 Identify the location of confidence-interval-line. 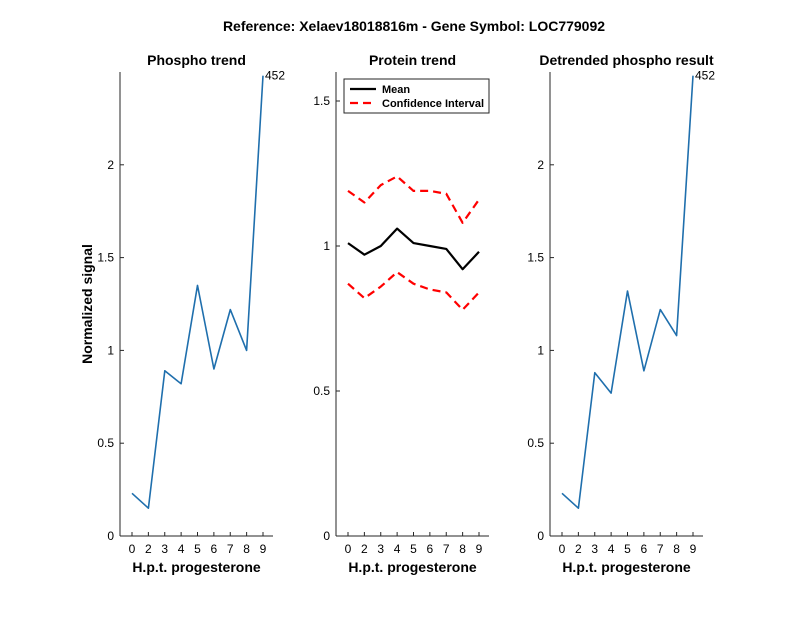
(413, 199).